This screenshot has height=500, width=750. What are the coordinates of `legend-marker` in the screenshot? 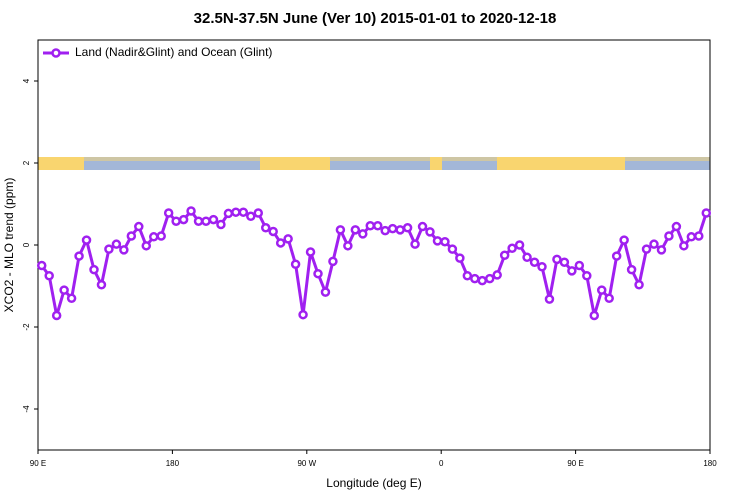 It's located at (56, 53).